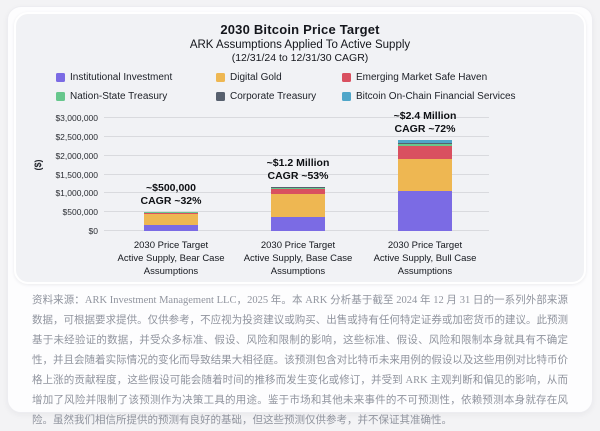 The width and height of the screenshot is (600, 431). I want to click on legend-item-label: Emerging Market Safe Haven, so click(421, 77).